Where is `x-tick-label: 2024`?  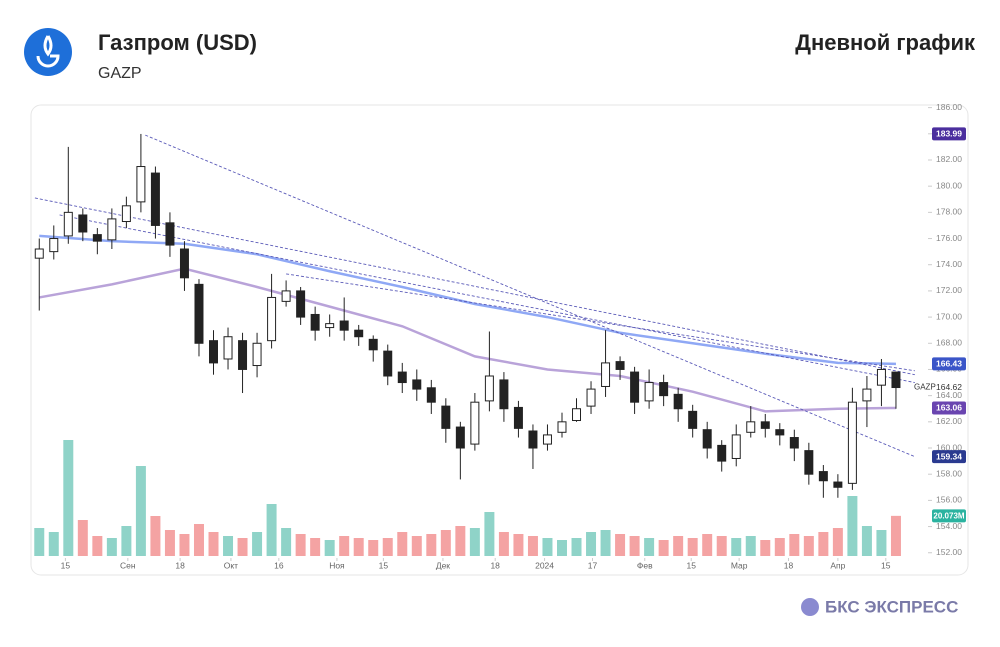
x-tick-label: 2024 is located at coordinates (544, 565).